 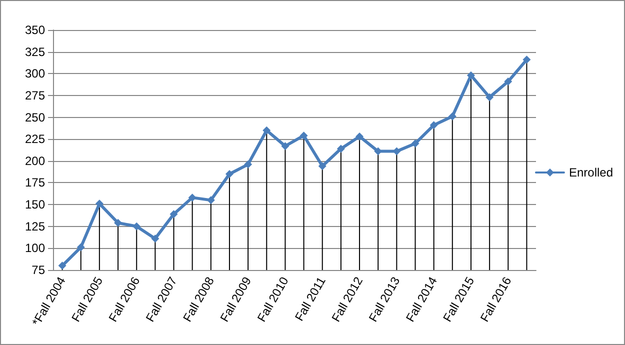 I want to click on y-tick-label: 250, so click(x=35, y=117).